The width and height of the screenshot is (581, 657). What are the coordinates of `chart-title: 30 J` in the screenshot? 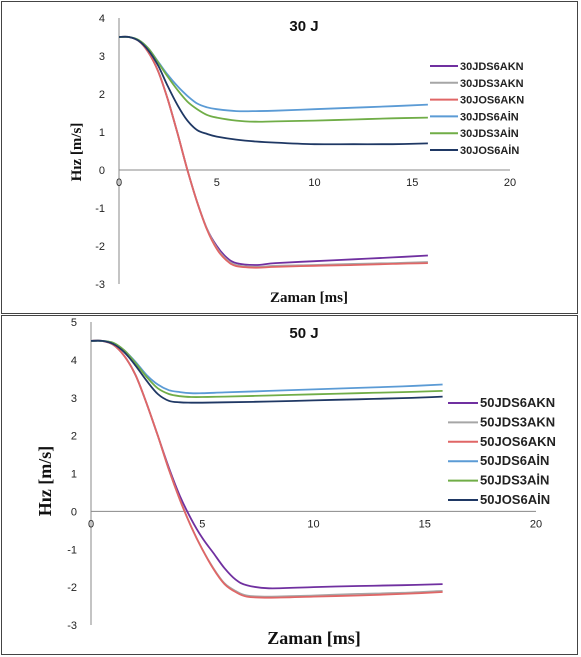 It's located at (303, 26).